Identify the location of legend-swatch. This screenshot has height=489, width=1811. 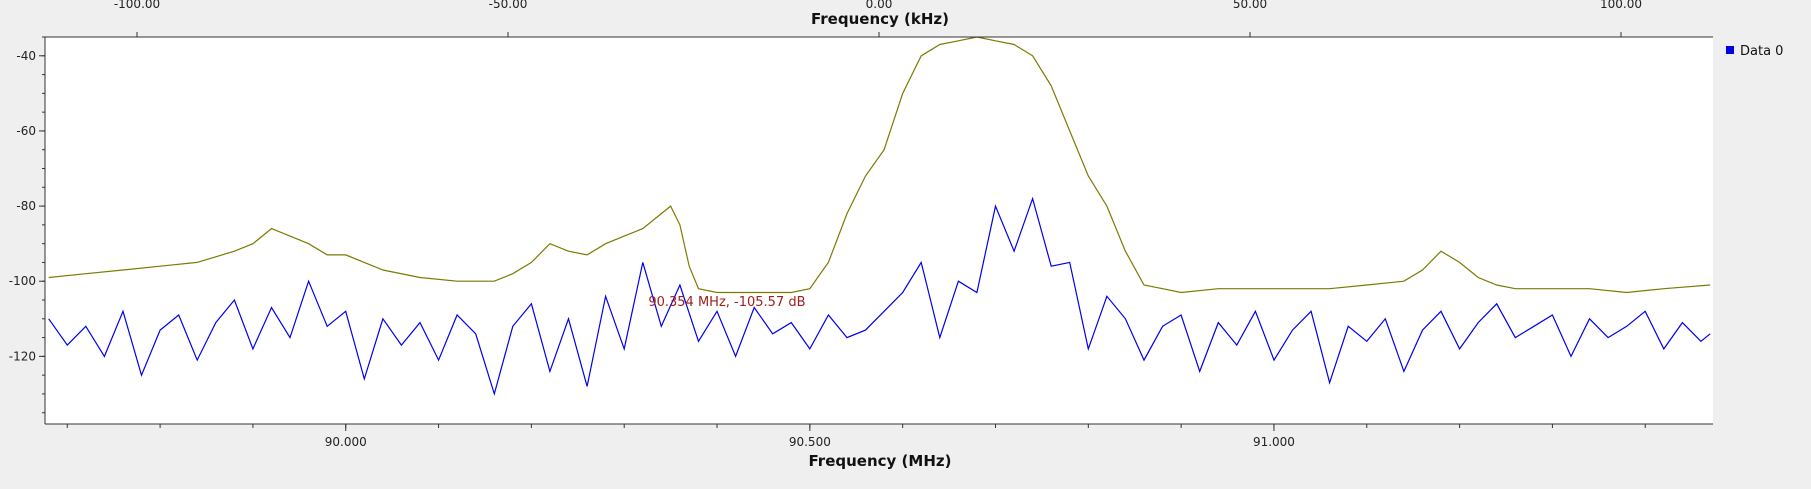
(1730, 50).